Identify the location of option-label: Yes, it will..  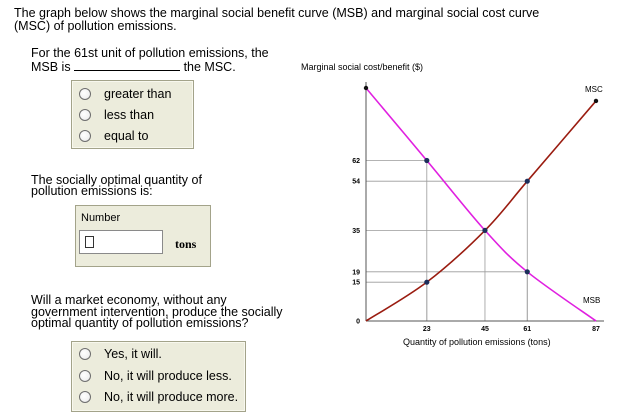
(133, 354).